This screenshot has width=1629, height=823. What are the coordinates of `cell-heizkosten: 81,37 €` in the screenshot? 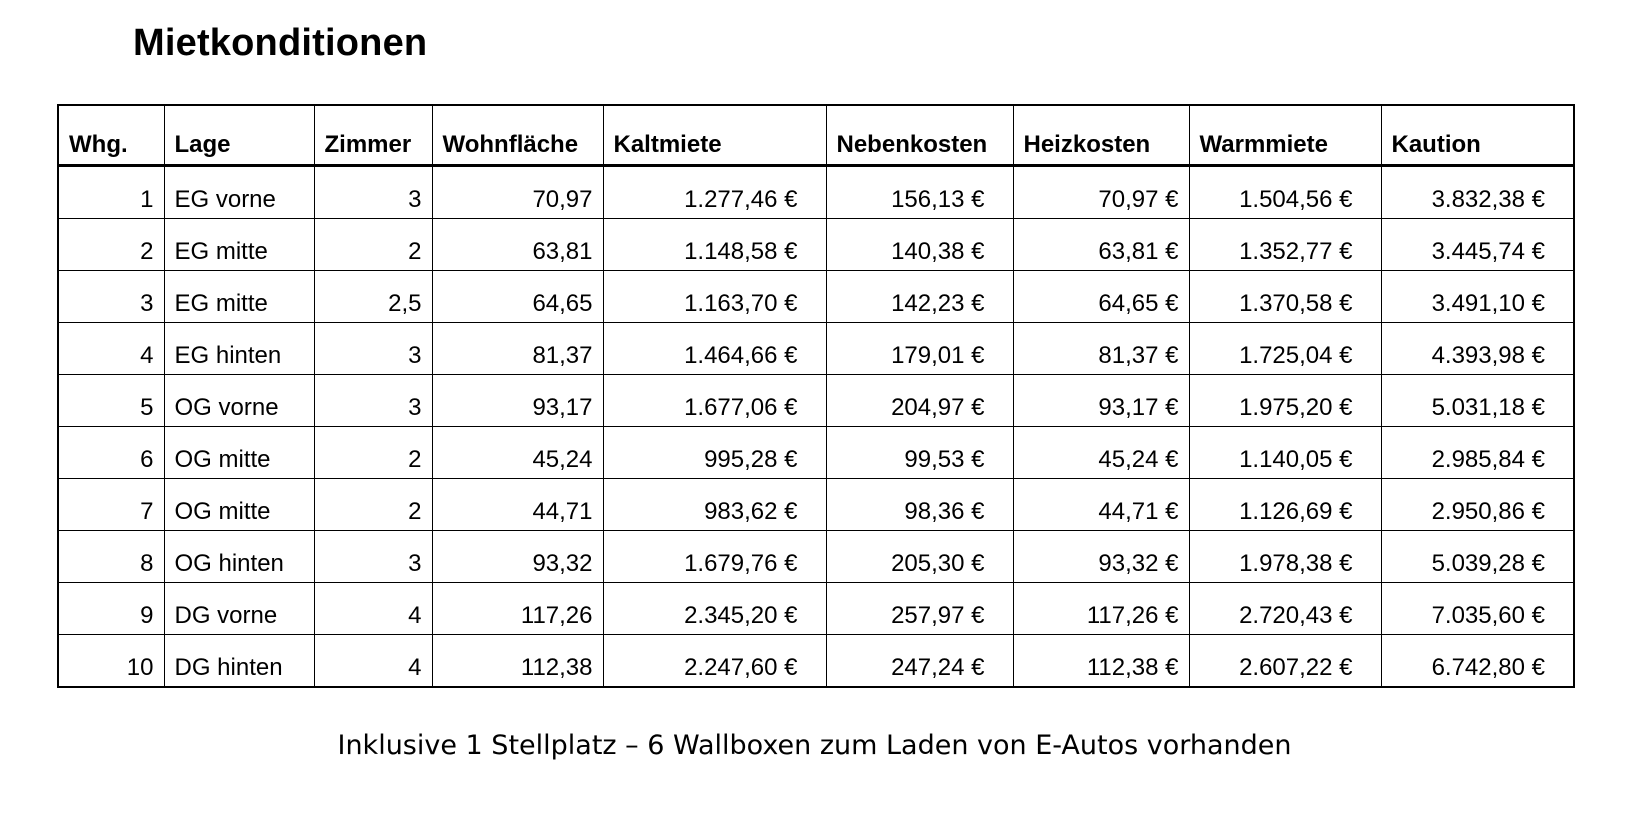 It's located at (1101, 348).